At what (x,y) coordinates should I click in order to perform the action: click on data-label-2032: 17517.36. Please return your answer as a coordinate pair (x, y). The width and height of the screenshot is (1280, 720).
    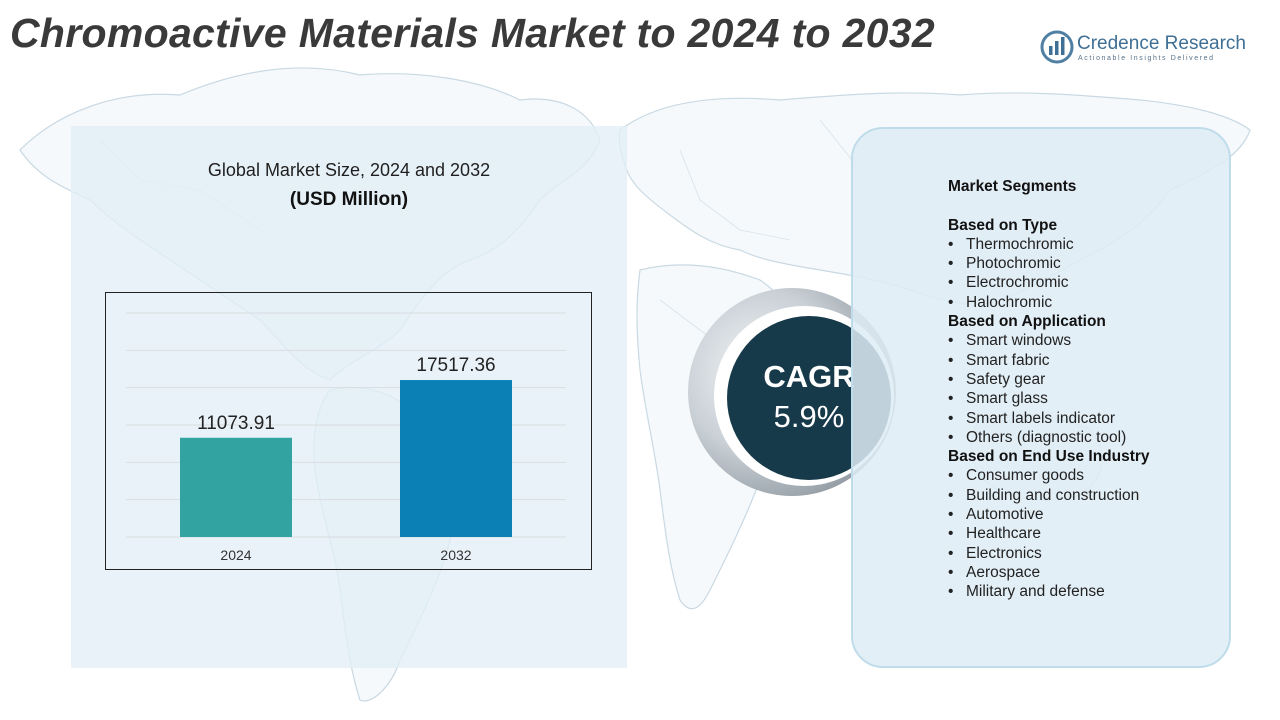
    Looking at the image, I should click on (455, 365).